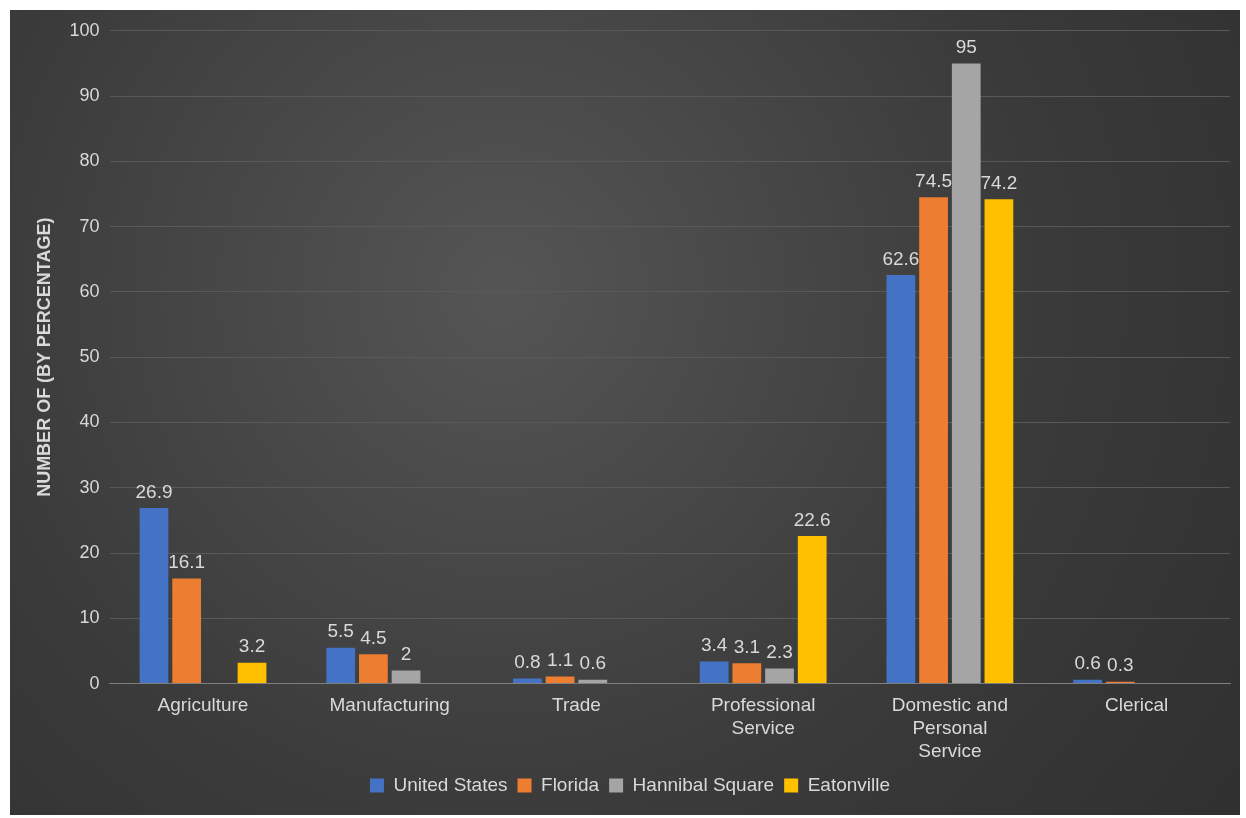 Image resolution: width=1246 pixels, height=818 pixels. What do you see at coordinates (1136, 705) in the screenshot?
I see `x-tick-label: Clerical` at bounding box center [1136, 705].